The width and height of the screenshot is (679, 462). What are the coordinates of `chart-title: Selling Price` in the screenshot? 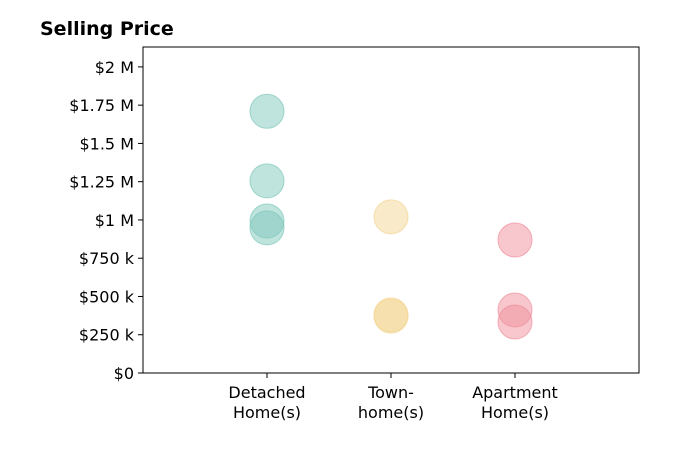 It's located at (107, 29).